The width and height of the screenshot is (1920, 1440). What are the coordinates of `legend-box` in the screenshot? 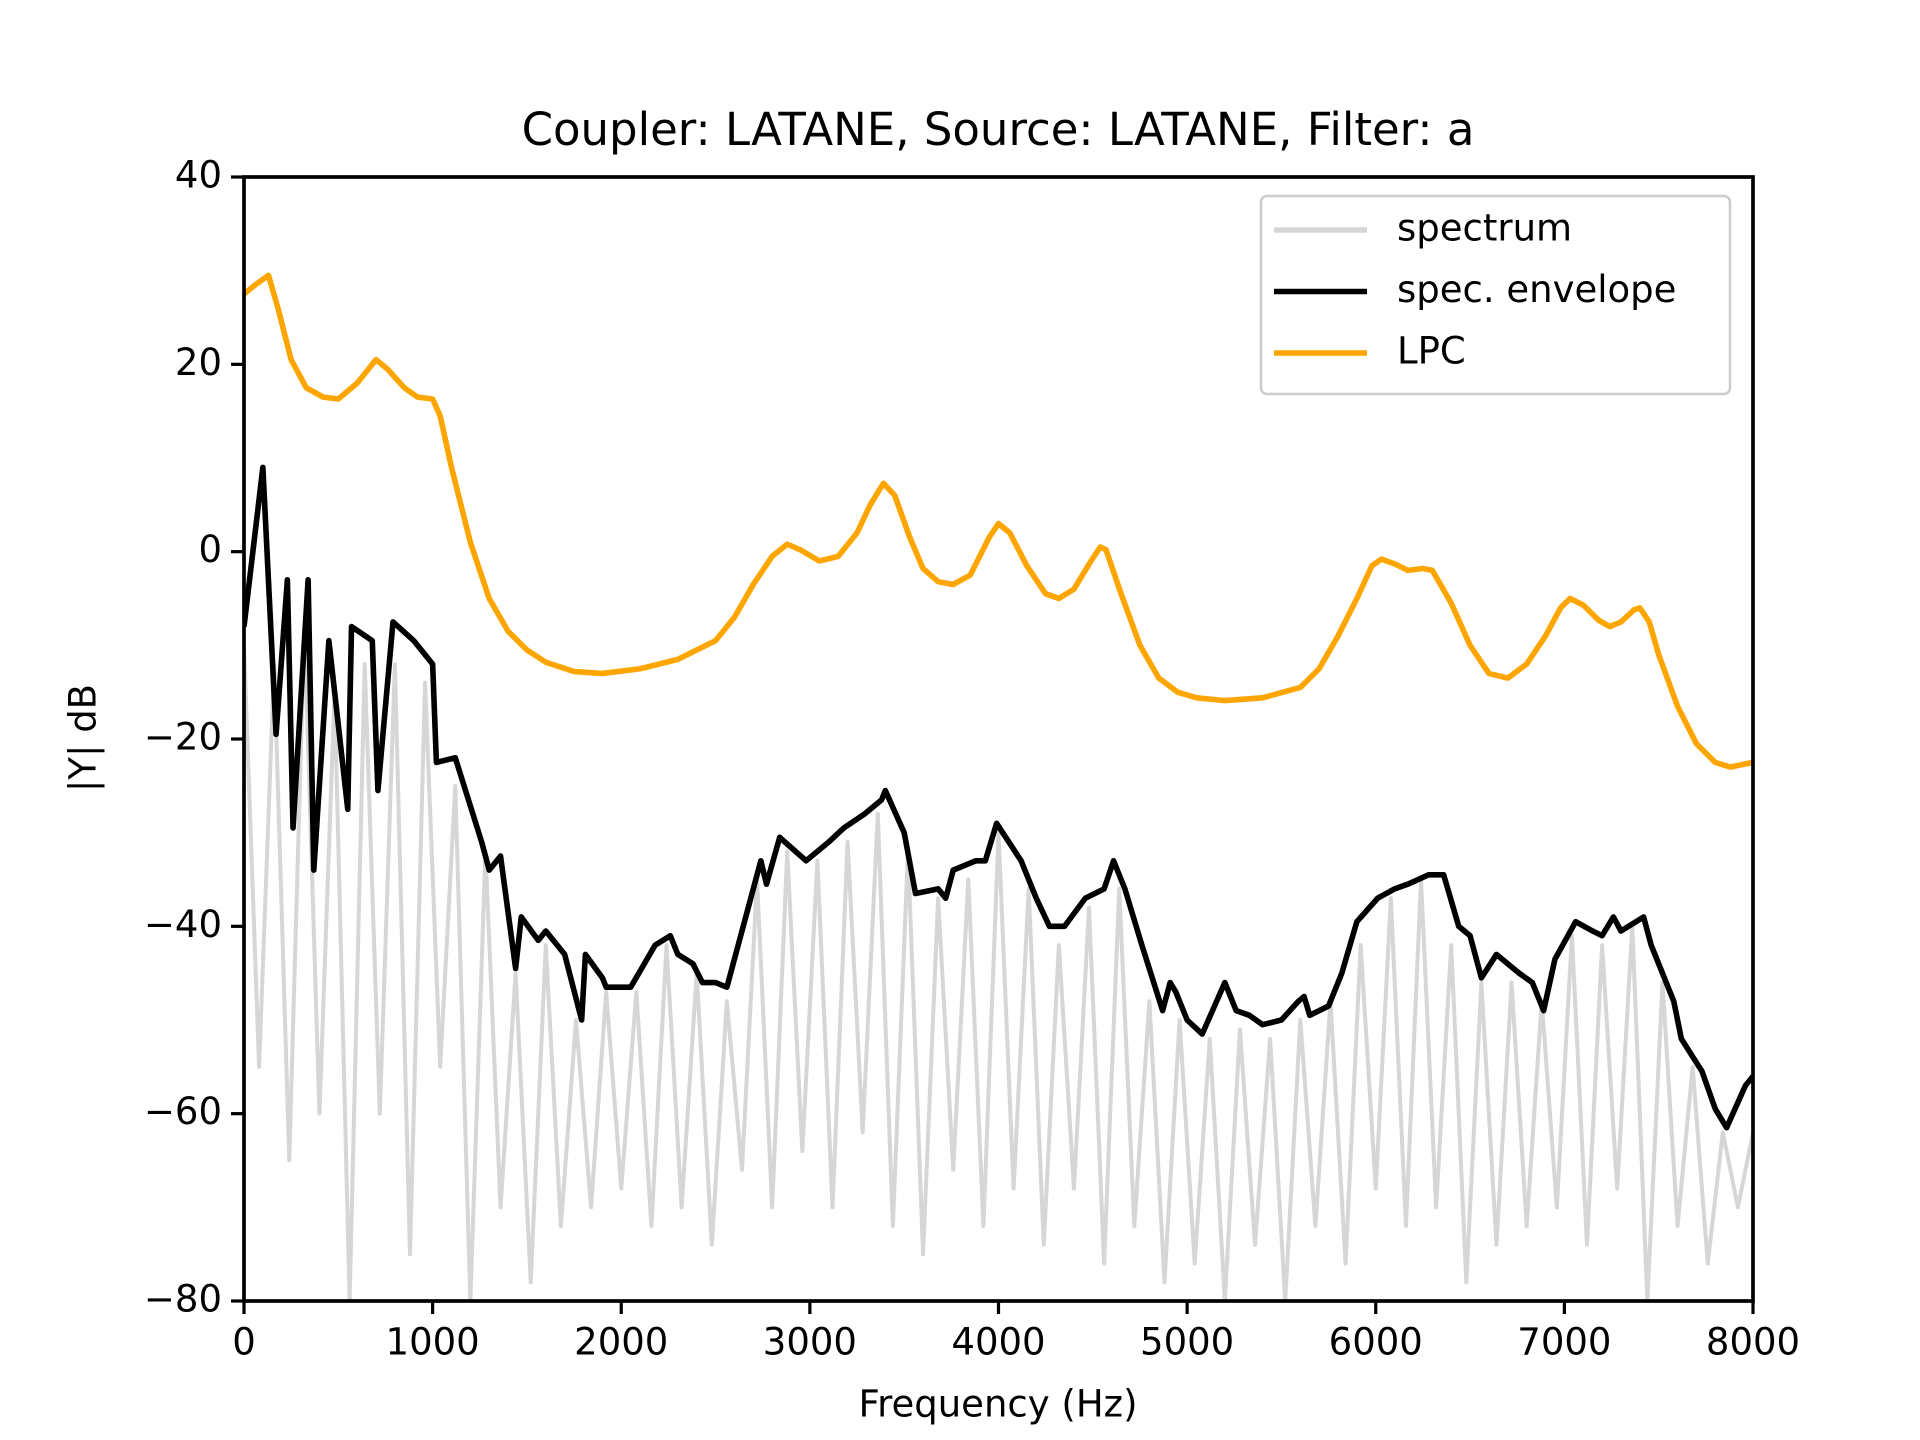 It's located at (1495, 295).